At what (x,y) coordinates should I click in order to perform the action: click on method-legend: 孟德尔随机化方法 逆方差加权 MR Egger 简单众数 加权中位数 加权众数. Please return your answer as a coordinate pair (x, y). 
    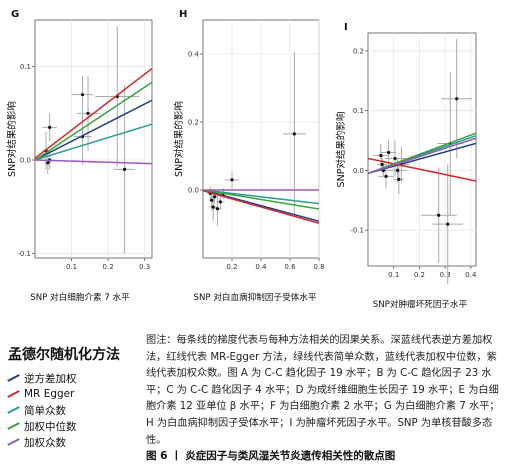
    Looking at the image, I should click on (76, 397).